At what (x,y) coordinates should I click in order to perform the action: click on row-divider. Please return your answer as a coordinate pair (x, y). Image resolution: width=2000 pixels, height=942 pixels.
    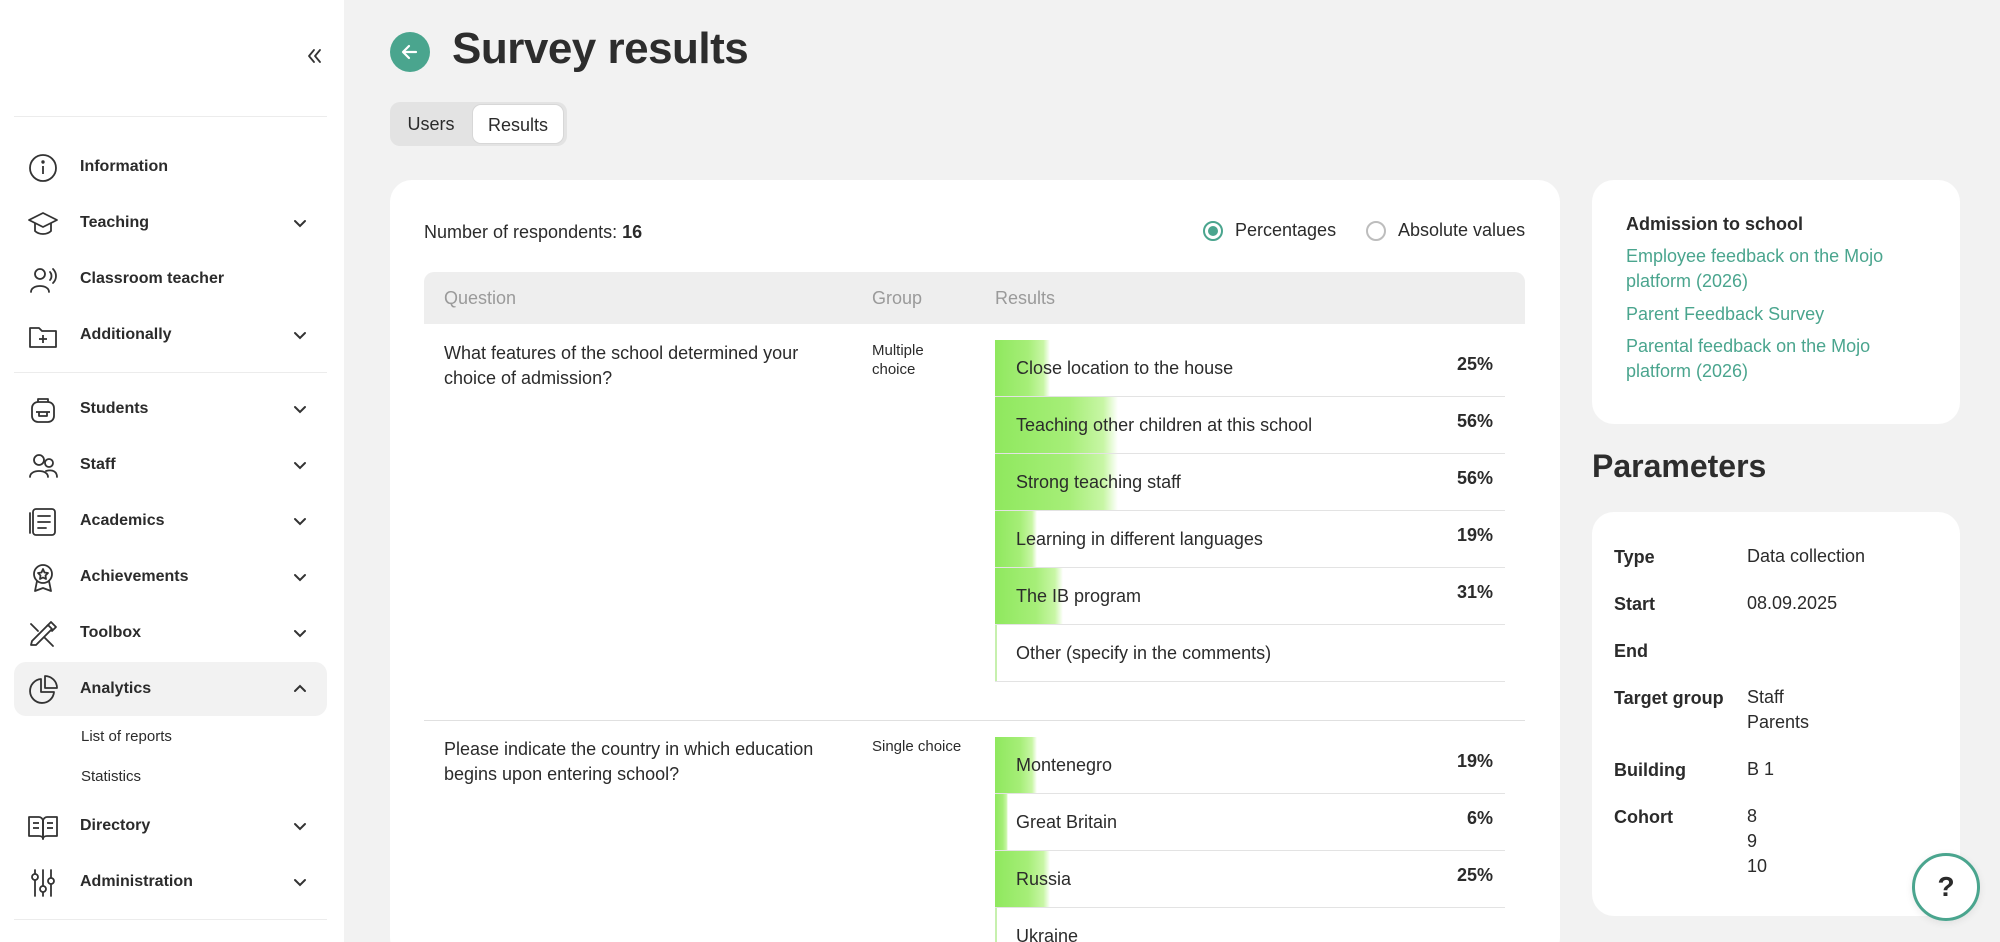
    Looking at the image, I should click on (974, 720).